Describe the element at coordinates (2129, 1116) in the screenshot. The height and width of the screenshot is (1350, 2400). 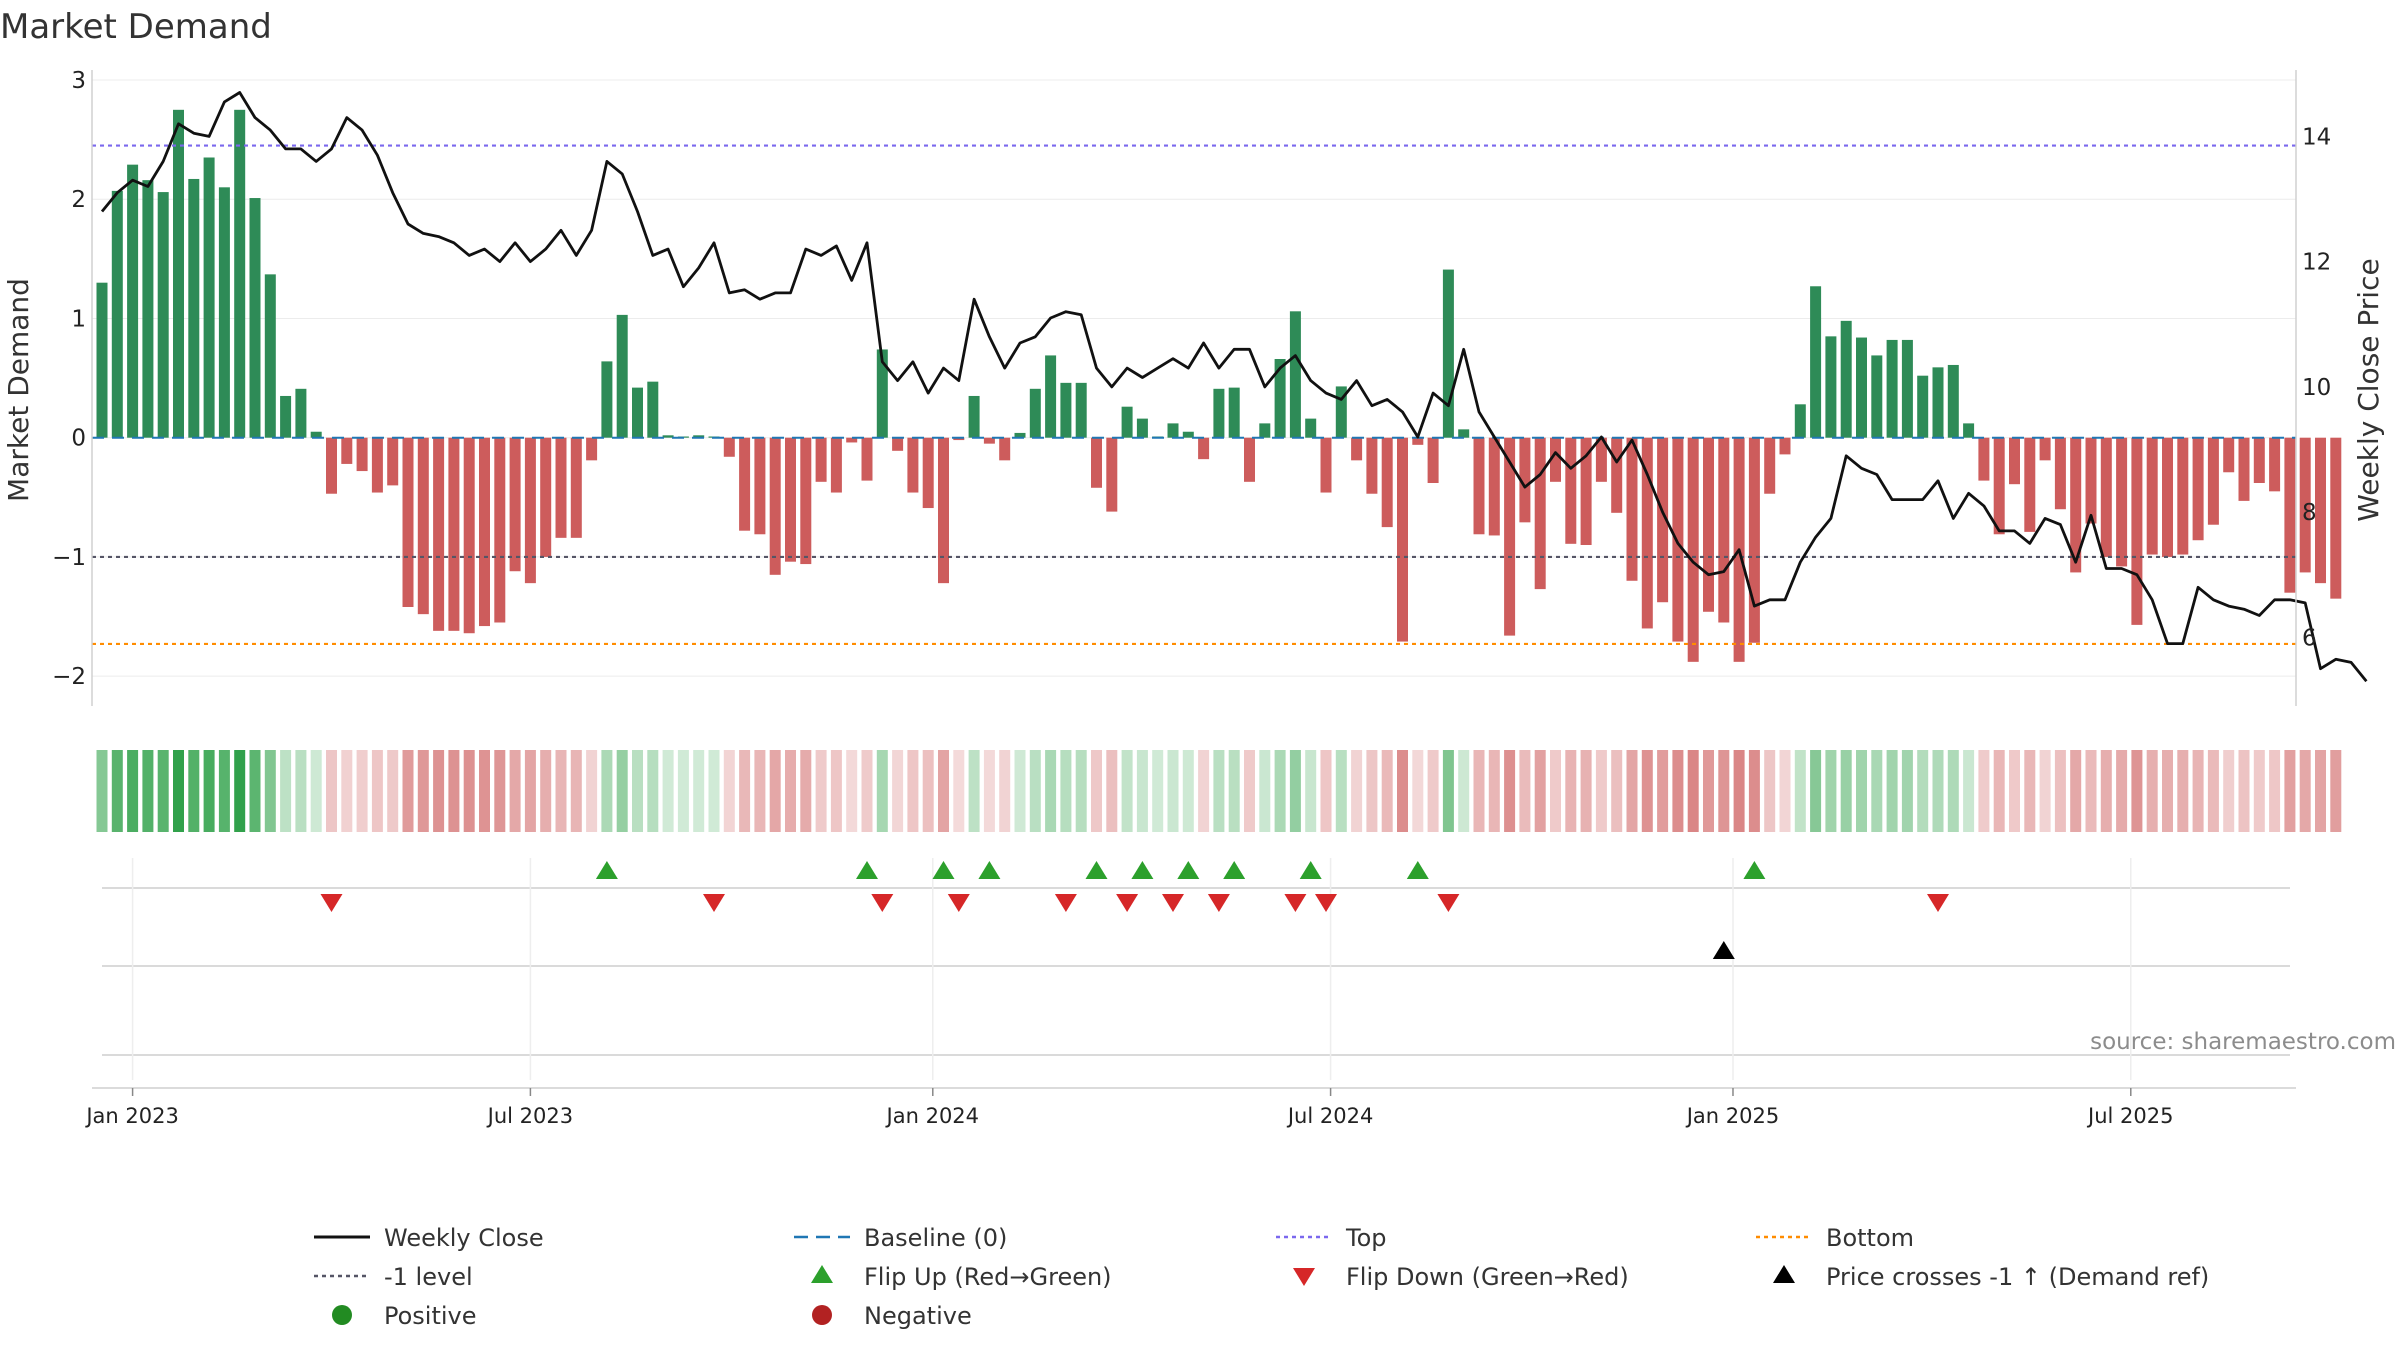
I see `x-tick-label: Jul 2025` at that location.